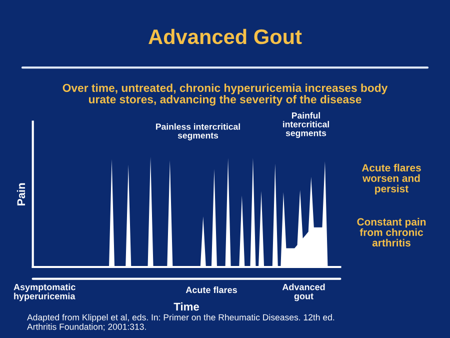 The image size is (450, 338). What do you see at coordinates (187, 306) in the screenshot?
I see `x-axis-title: Time` at bounding box center [187, 306].